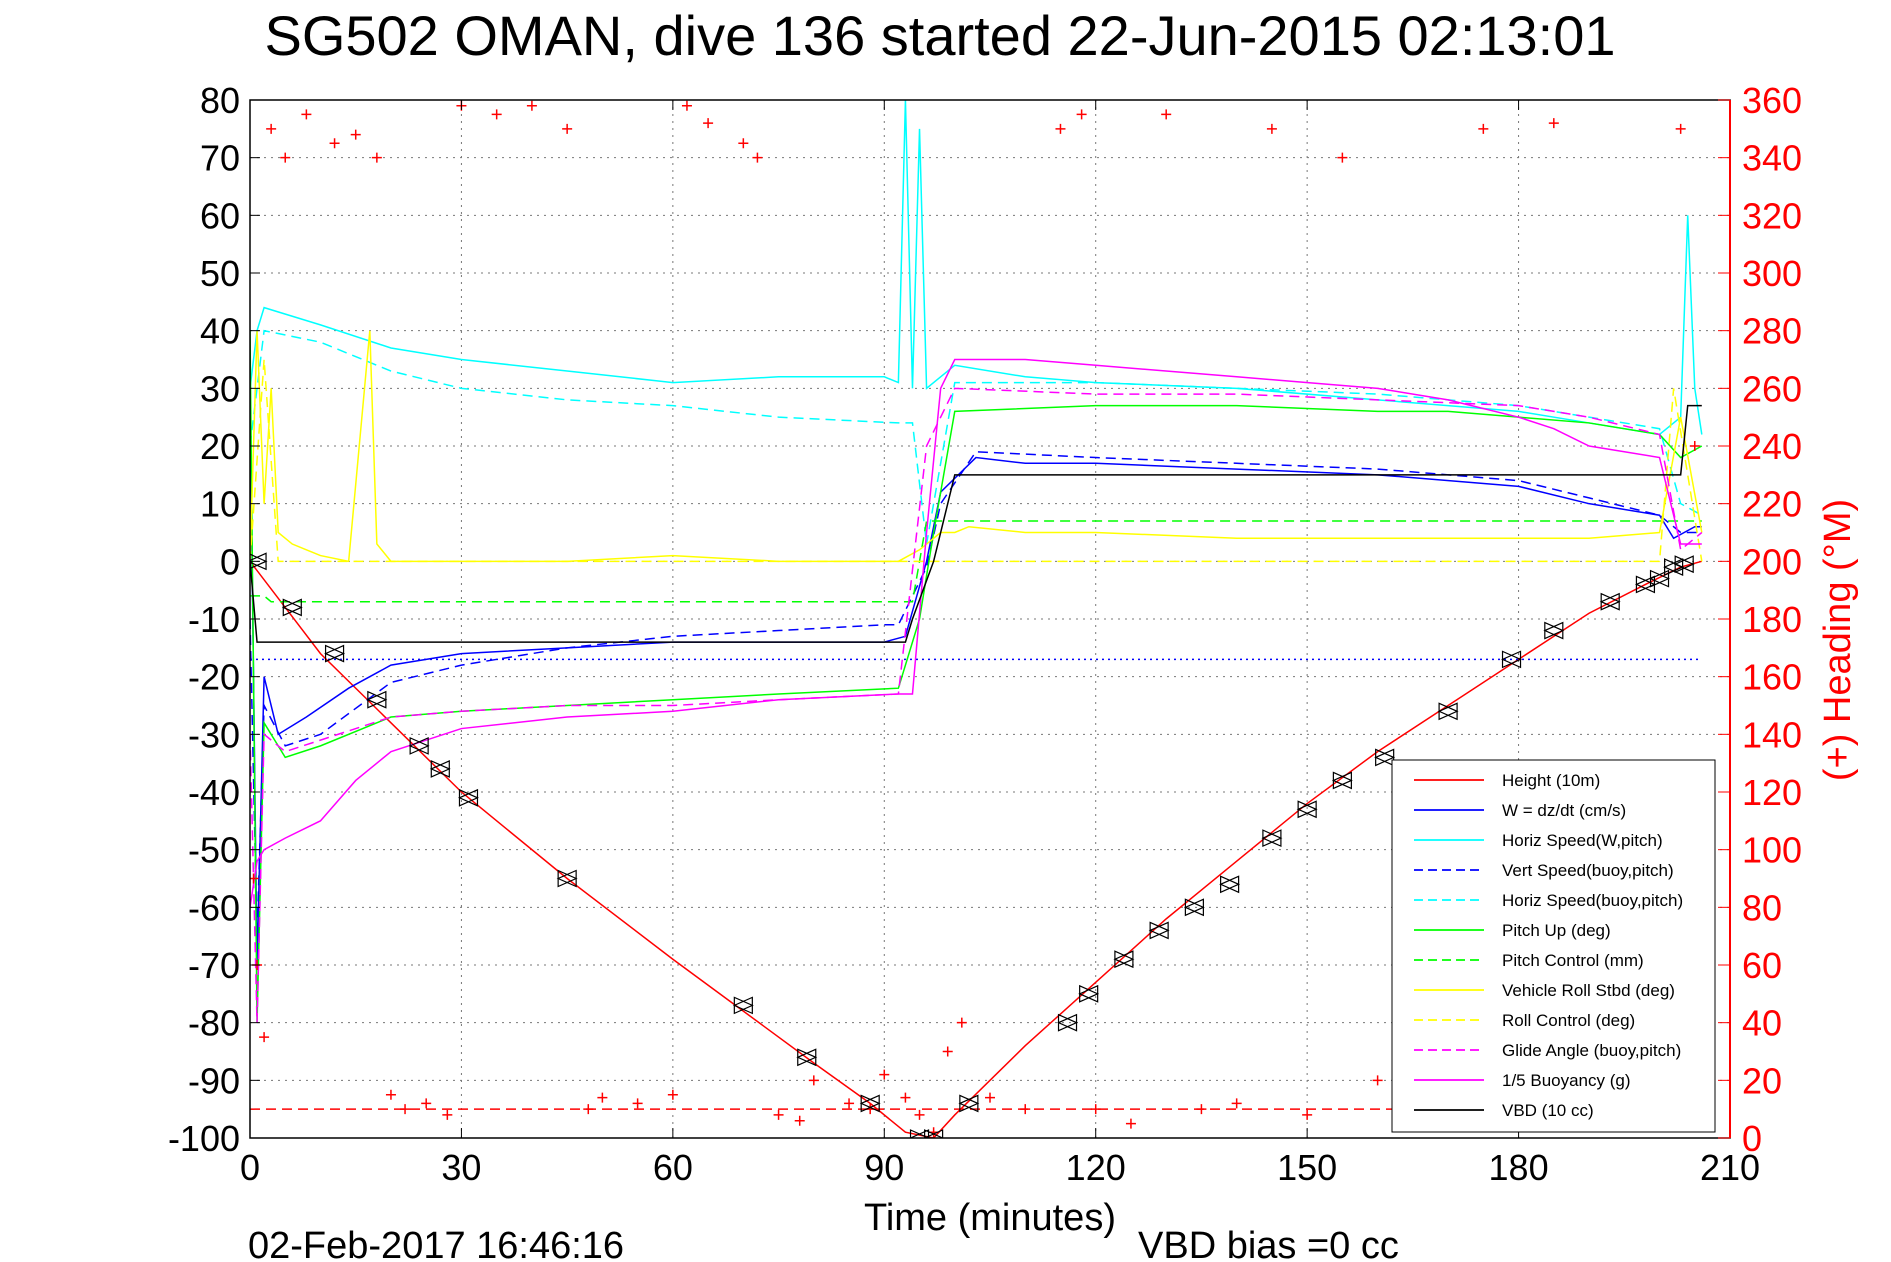 This screenshot has height=1262, width=1891. Describe the element at coordinates (1307, 1167) in the screenshot. I see `x-tick-label: 150` at that location.